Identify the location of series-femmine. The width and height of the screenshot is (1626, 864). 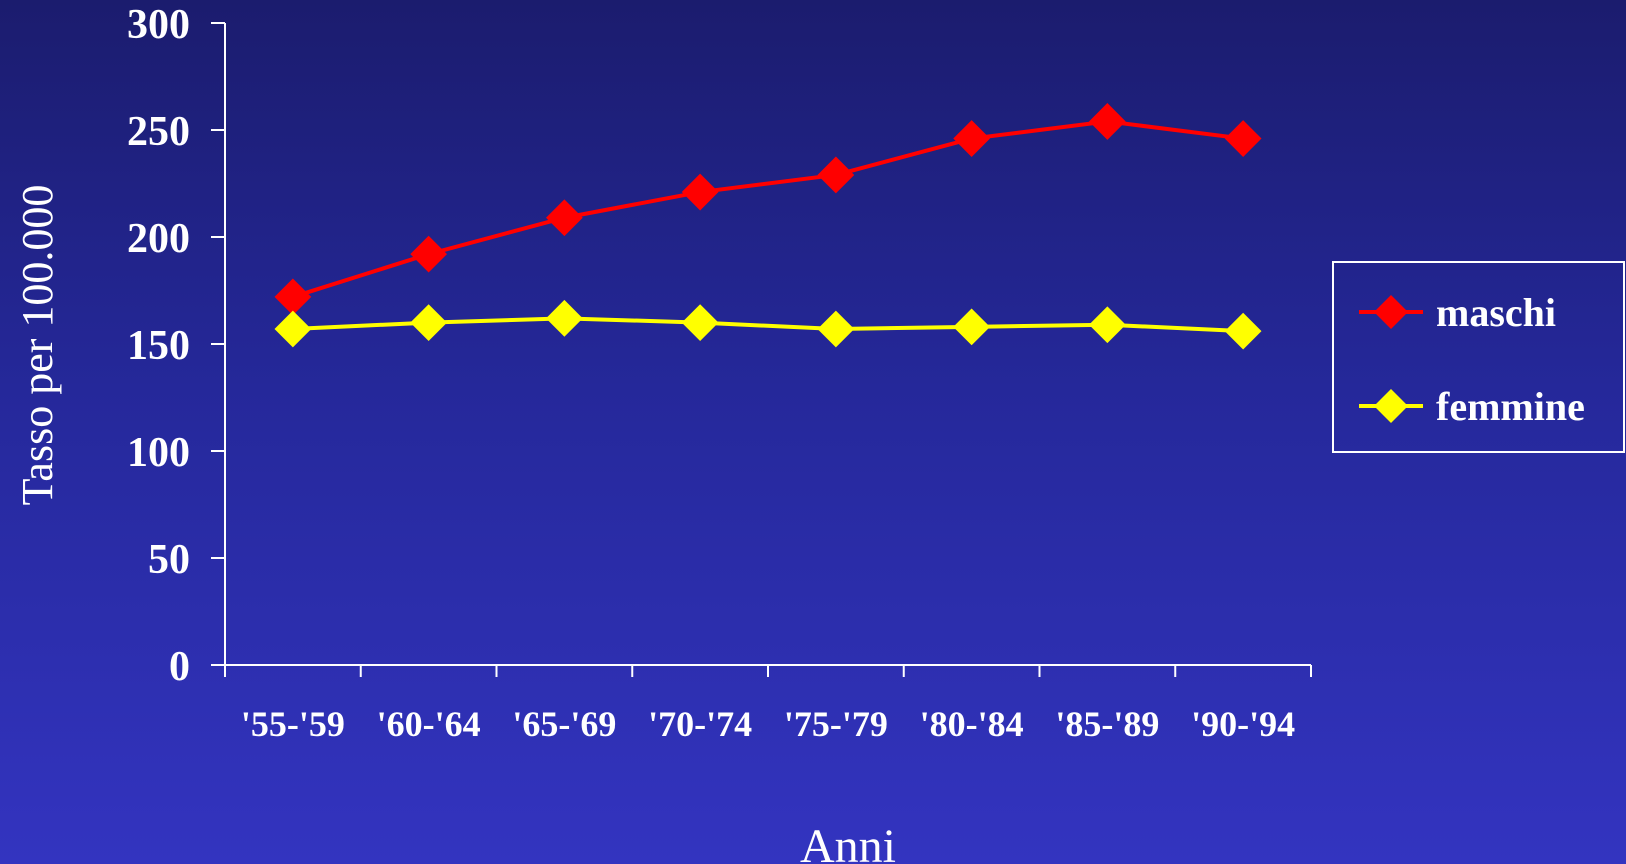
(768, 324).